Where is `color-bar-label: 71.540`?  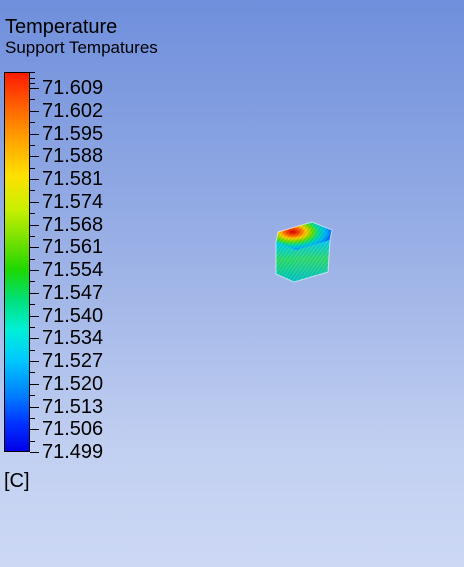
color-bar-label: 71.540 is located at coordinates (73, 315).